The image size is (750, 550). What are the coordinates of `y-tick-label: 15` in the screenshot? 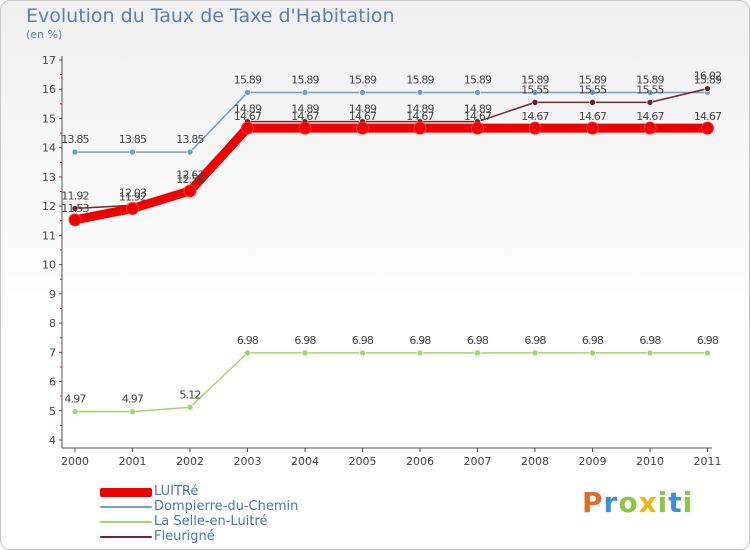 It's located at (49, 118).